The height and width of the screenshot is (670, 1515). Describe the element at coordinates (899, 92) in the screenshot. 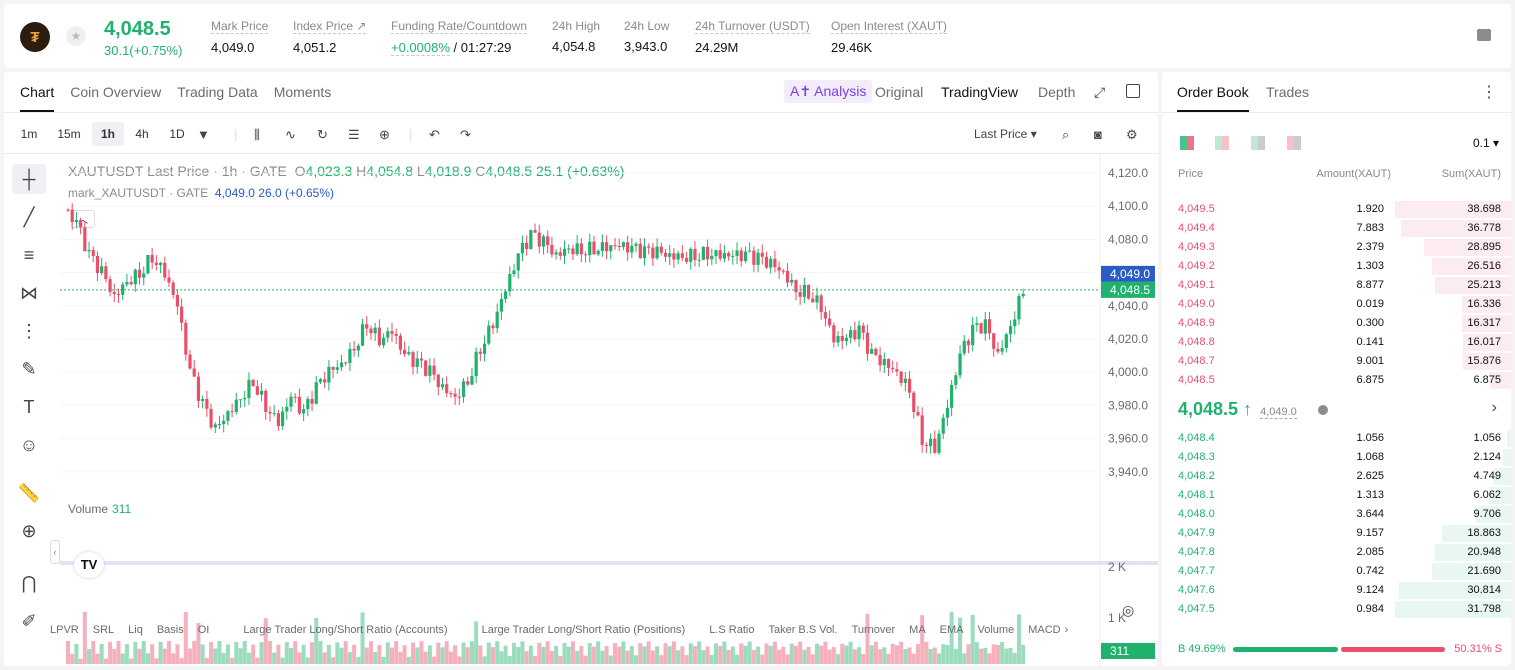

I see `view-original: Original` at that location.